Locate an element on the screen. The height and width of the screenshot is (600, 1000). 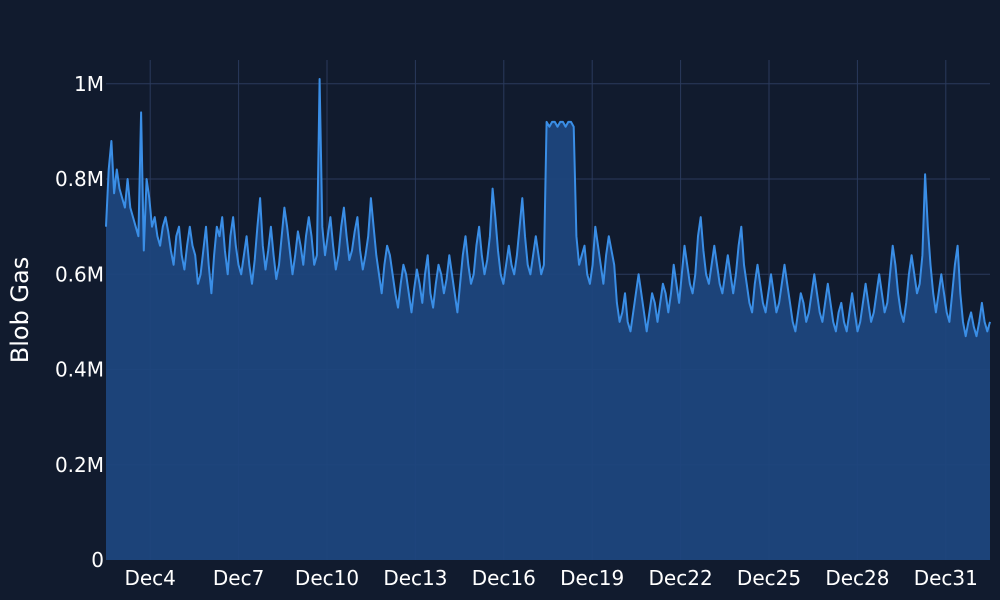
x-tick-label: Dec22 is located at coordinates (681, 578).